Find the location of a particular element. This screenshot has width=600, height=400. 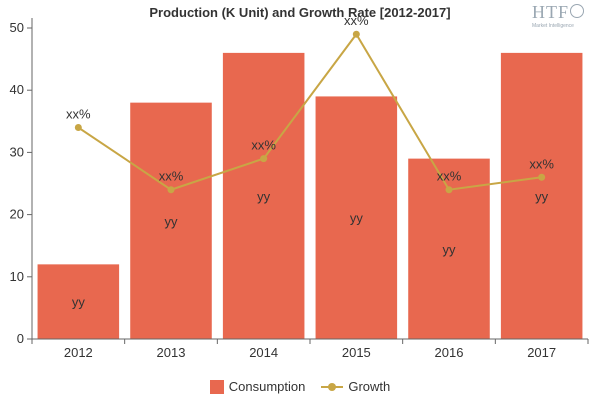

y-tick-label: 0 is located at coordinates (20, 338).